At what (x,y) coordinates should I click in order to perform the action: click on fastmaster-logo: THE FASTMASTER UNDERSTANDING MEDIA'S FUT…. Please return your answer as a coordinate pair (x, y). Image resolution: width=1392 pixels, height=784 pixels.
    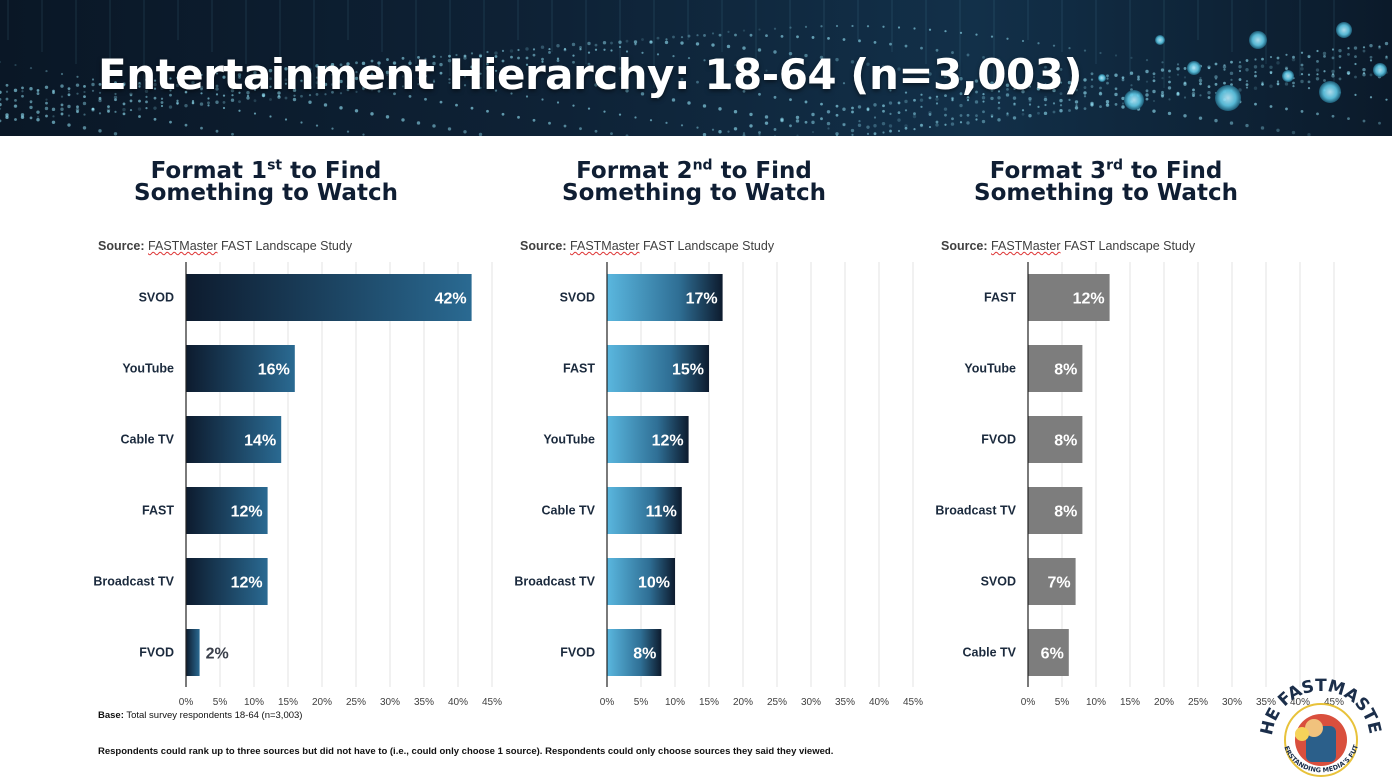
    Looking at the image, I should click on (1321, 727).